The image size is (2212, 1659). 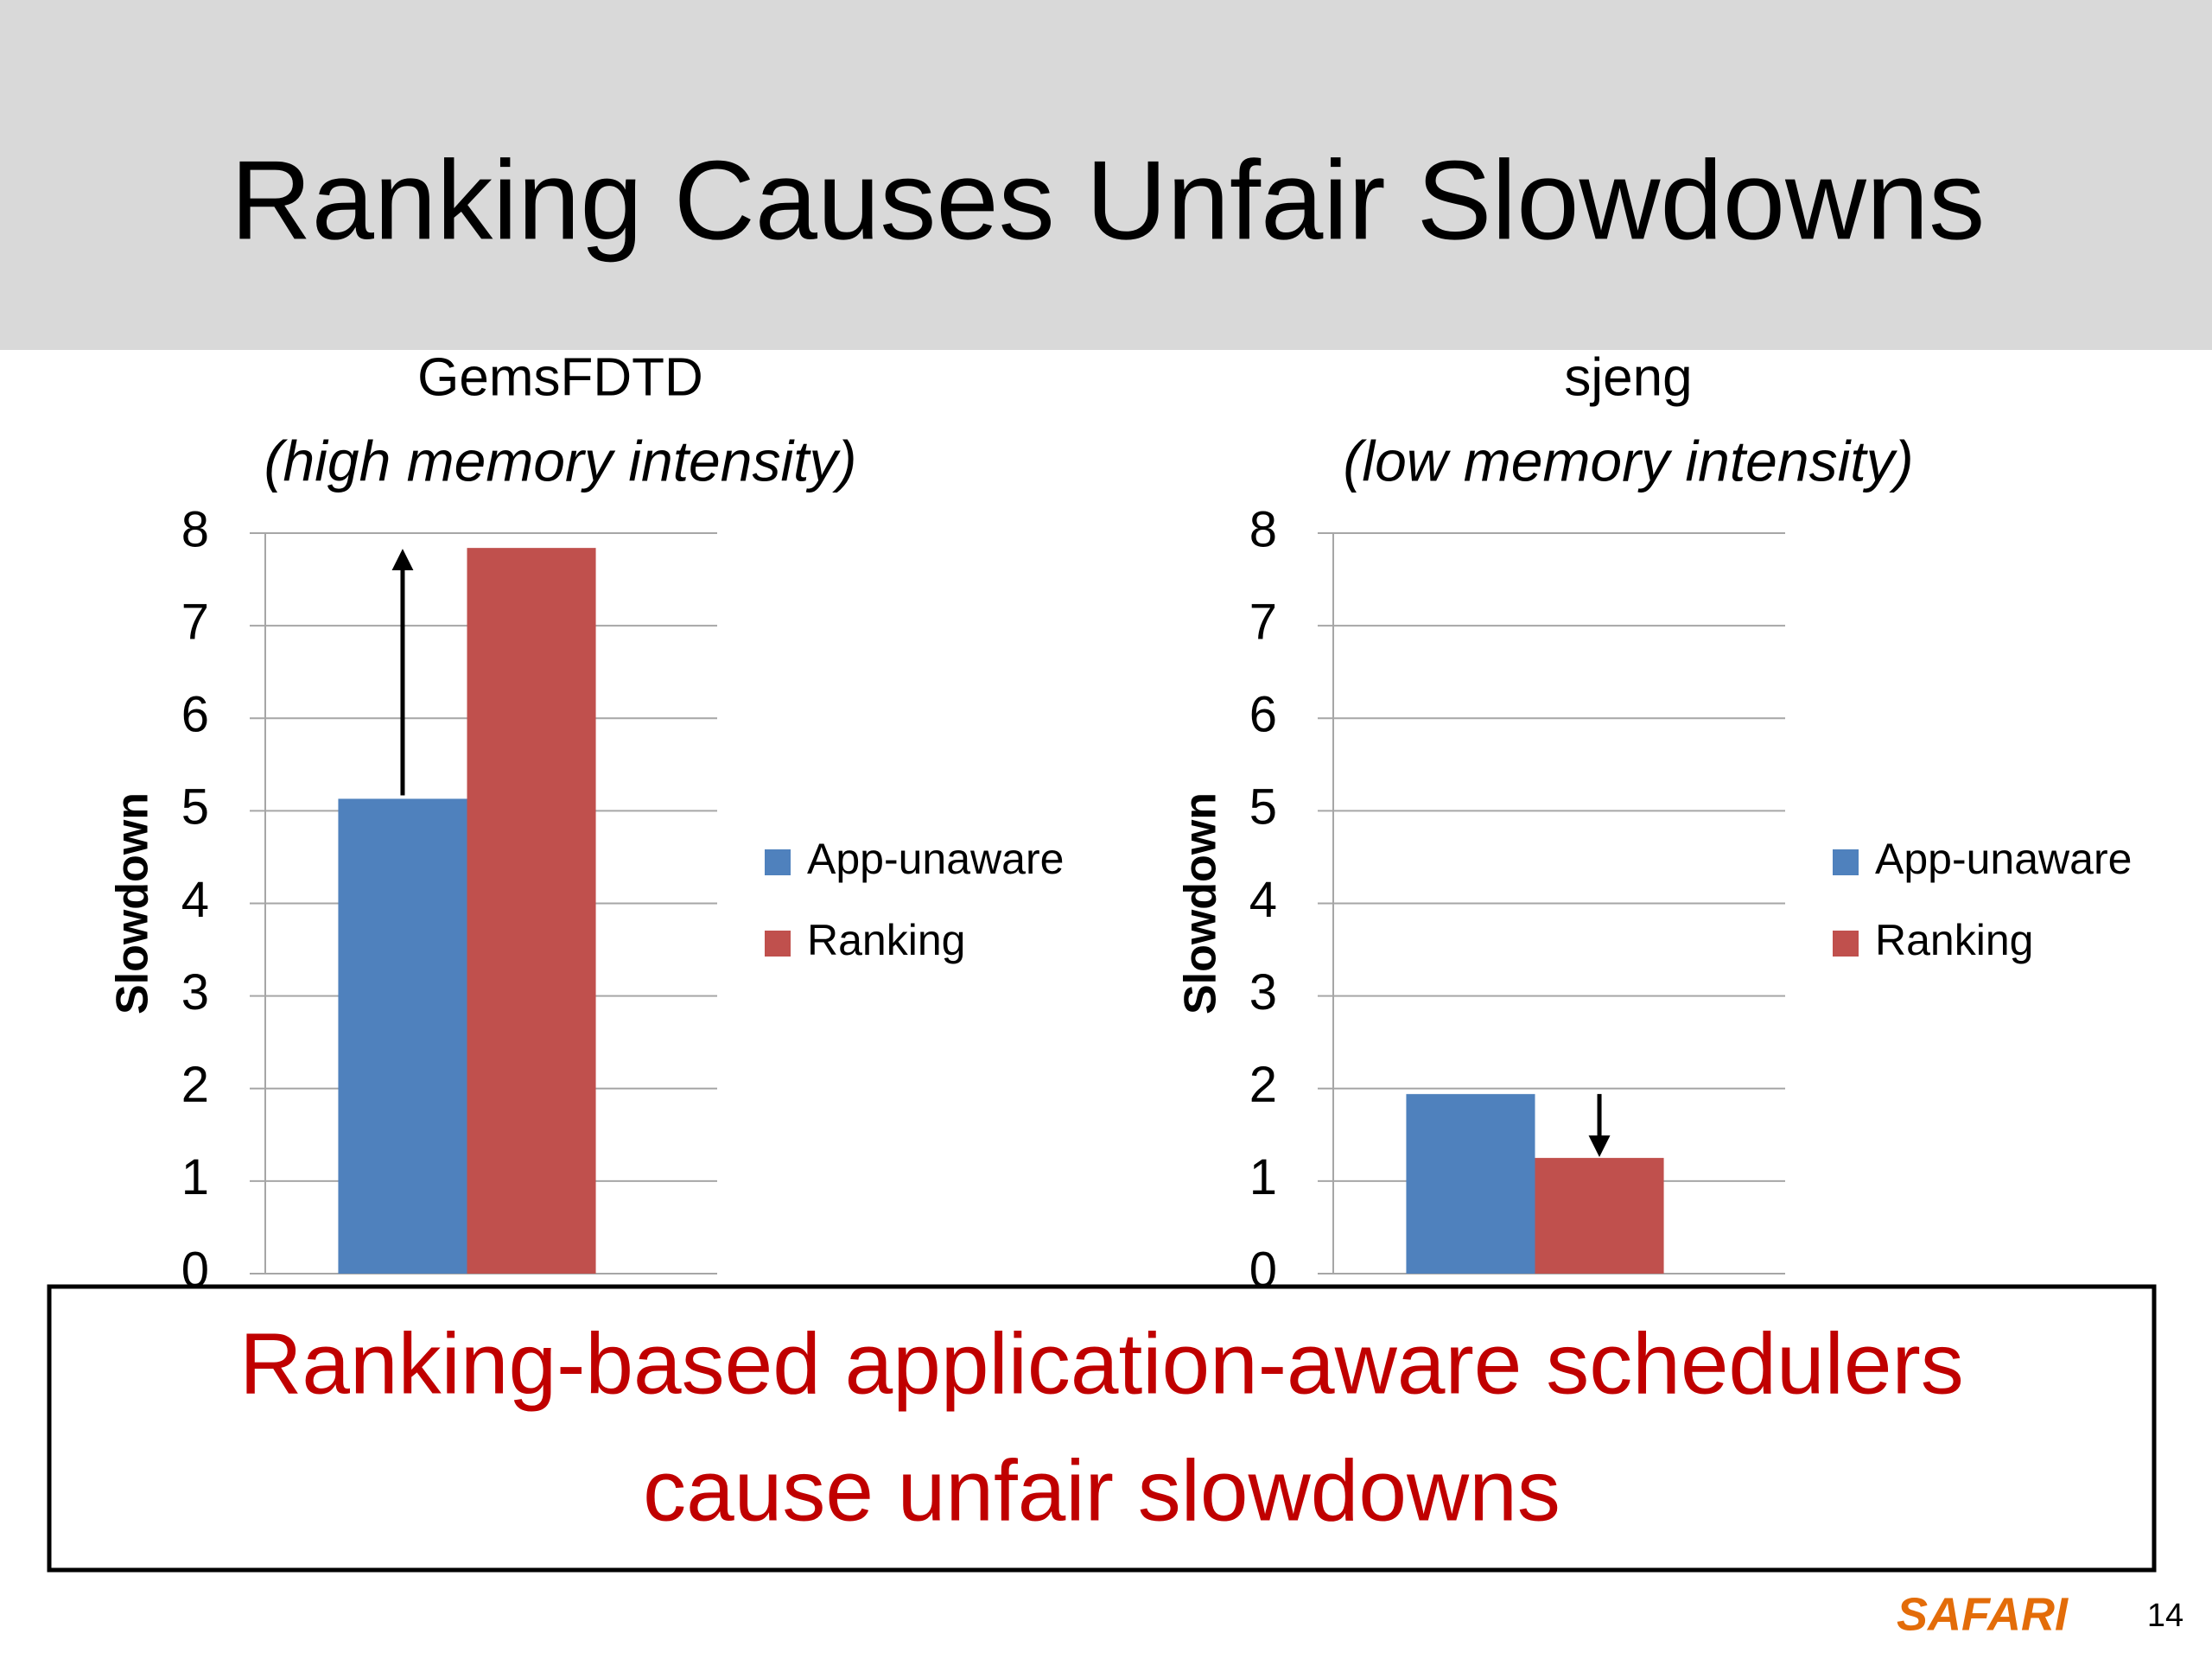 I want to click on logo: SAFARI, so click(x=1983, y=1614).